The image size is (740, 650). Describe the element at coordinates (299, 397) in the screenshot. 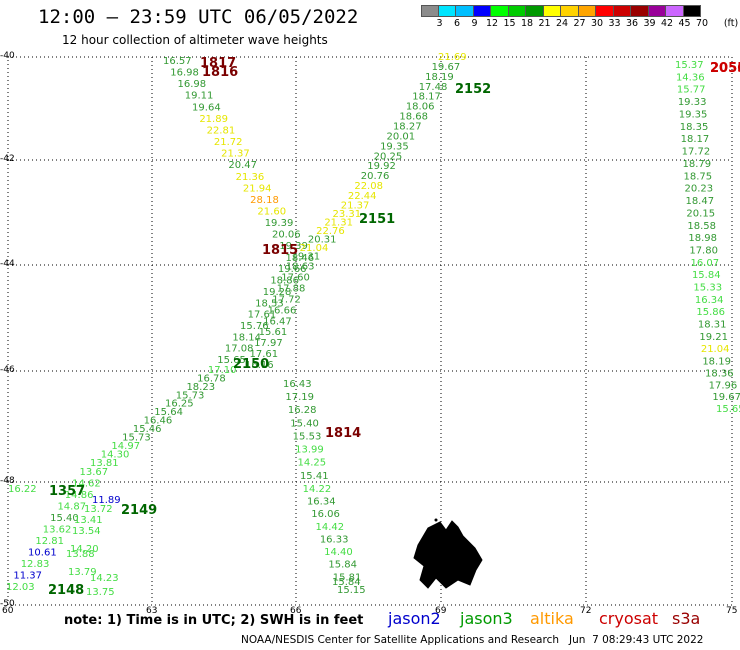

I see `swh-value-label: 17.19` at that location.